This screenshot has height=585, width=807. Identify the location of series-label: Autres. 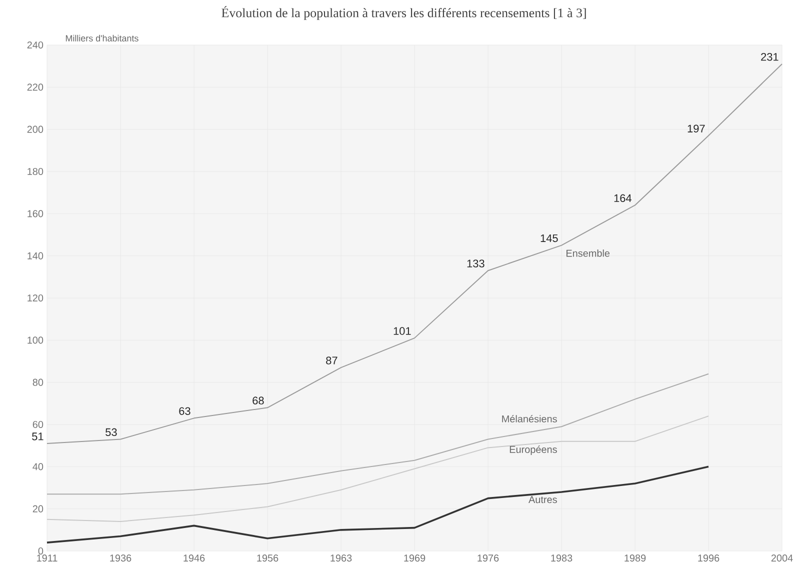
(542, 500).